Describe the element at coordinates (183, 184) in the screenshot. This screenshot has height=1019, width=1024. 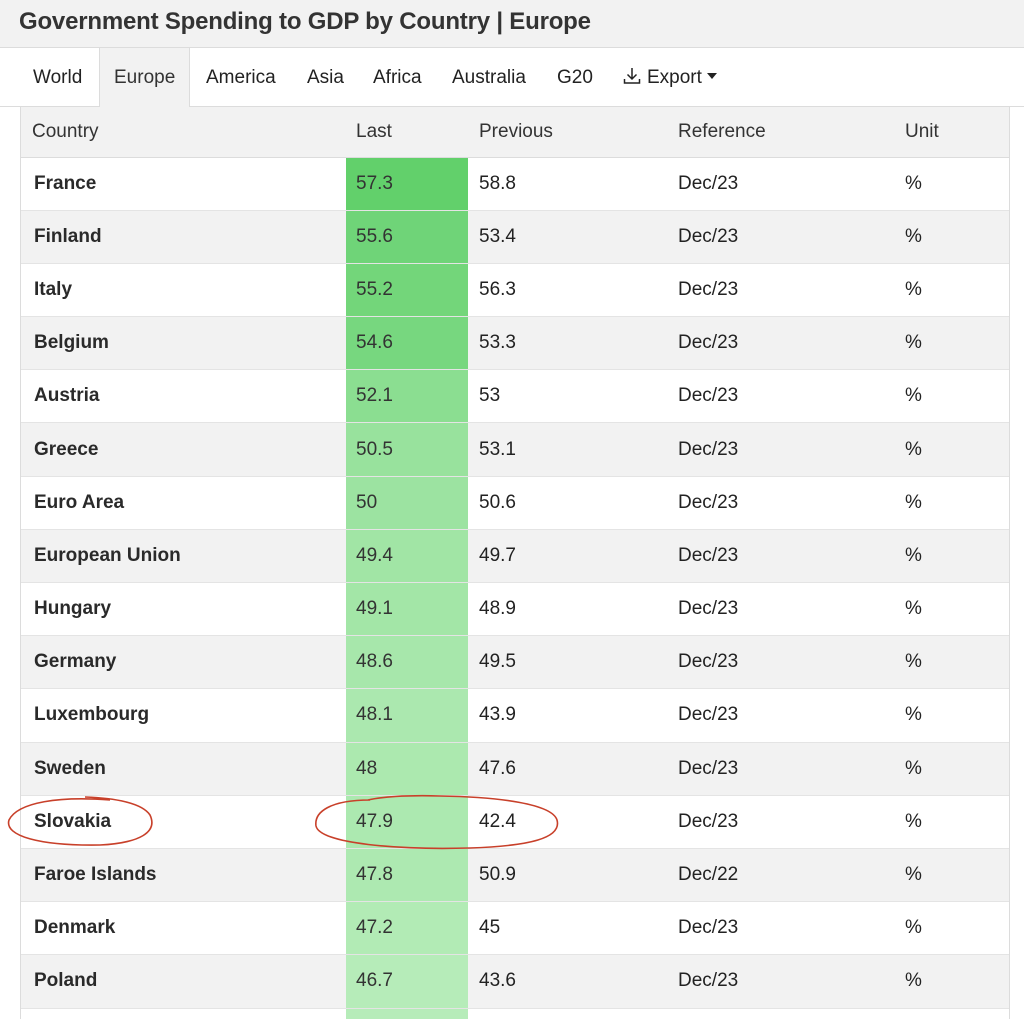
I see `cell-country: France` at that location.